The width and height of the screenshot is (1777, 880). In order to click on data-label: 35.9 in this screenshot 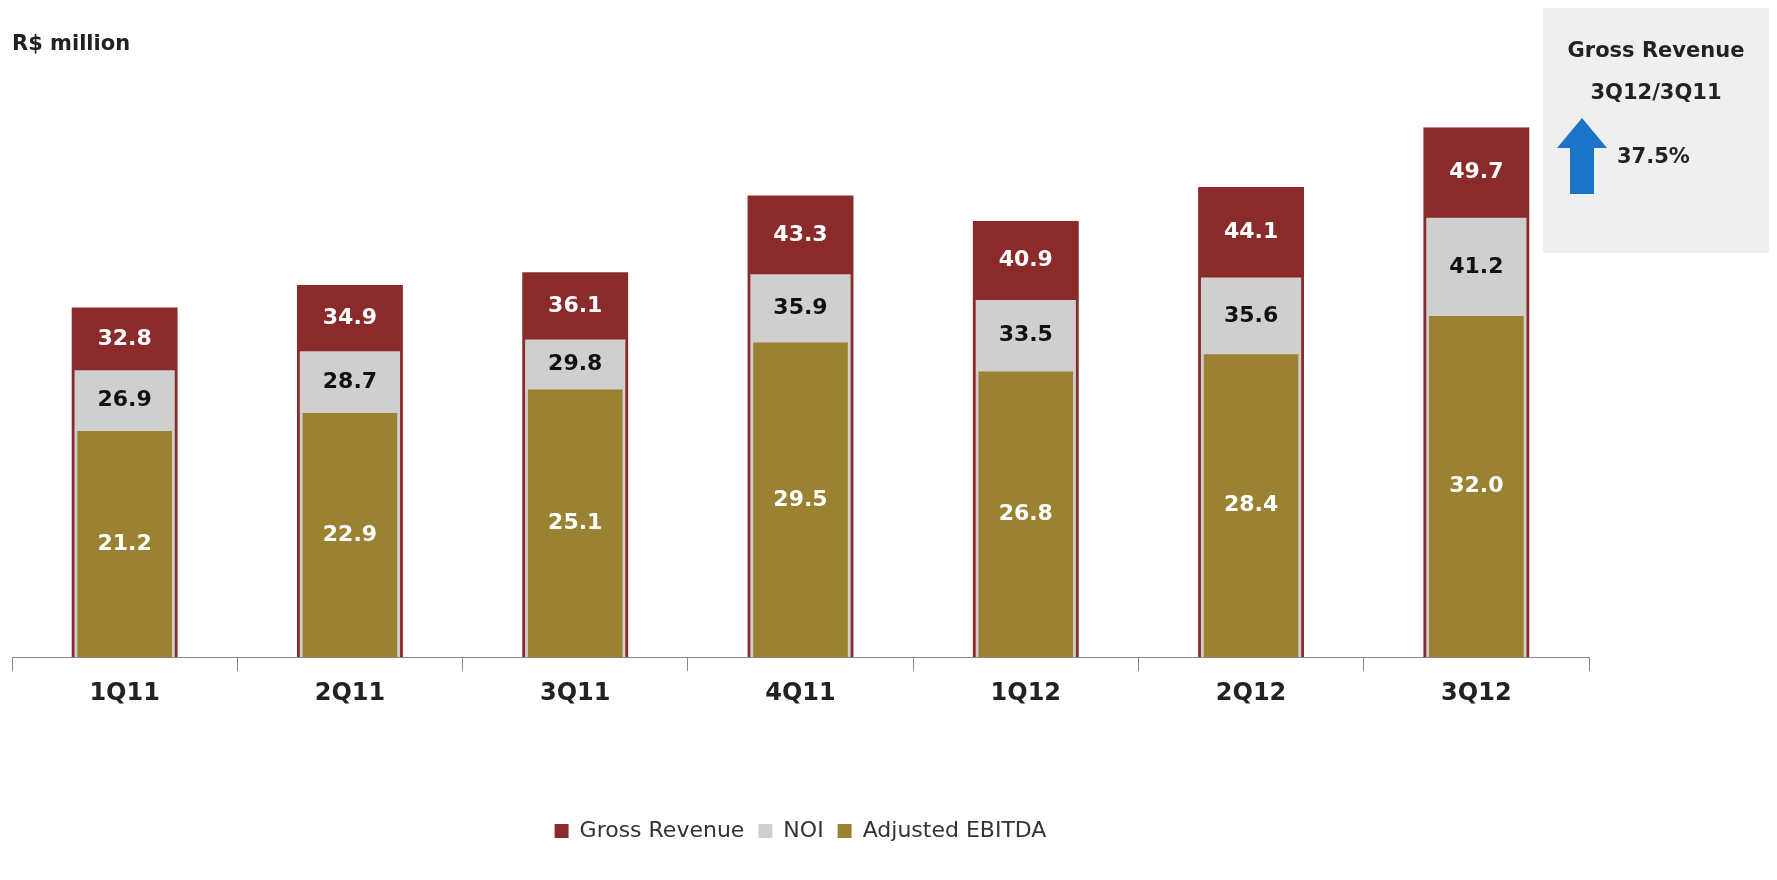, I will do `click(800, 307)`.